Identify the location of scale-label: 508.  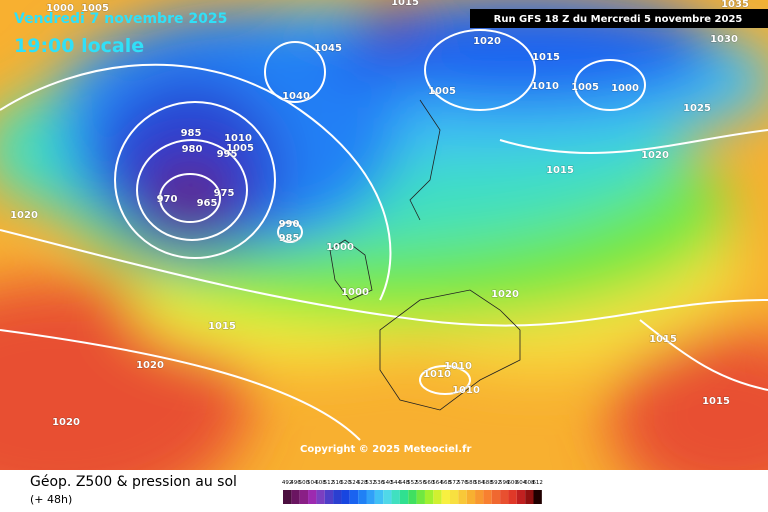
(320, 483).